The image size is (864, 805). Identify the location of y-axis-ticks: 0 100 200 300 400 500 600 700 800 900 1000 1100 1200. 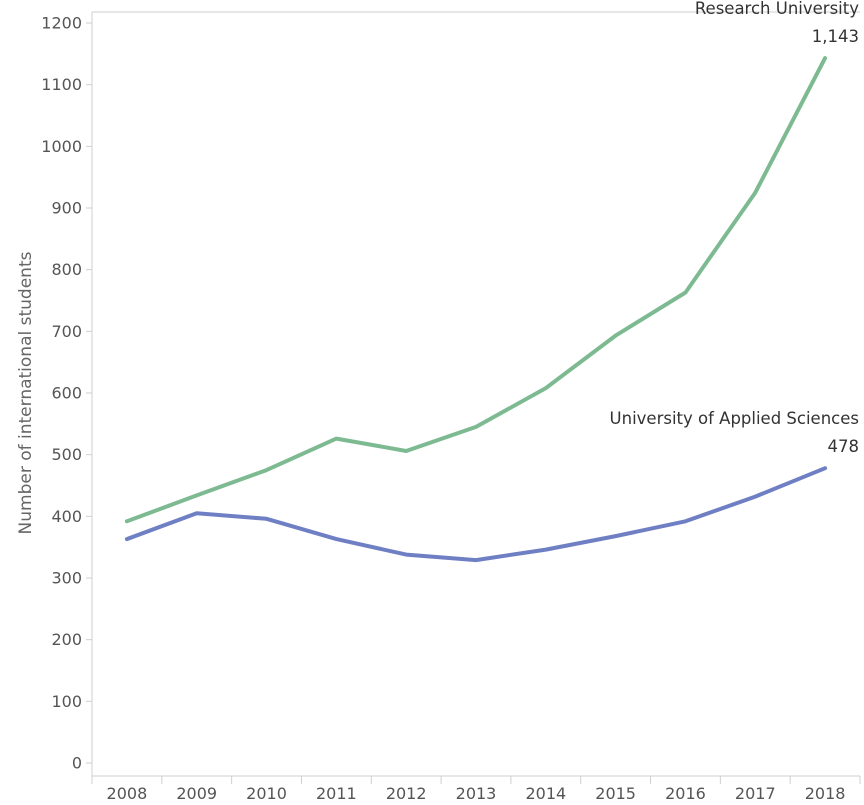
(66, 393).